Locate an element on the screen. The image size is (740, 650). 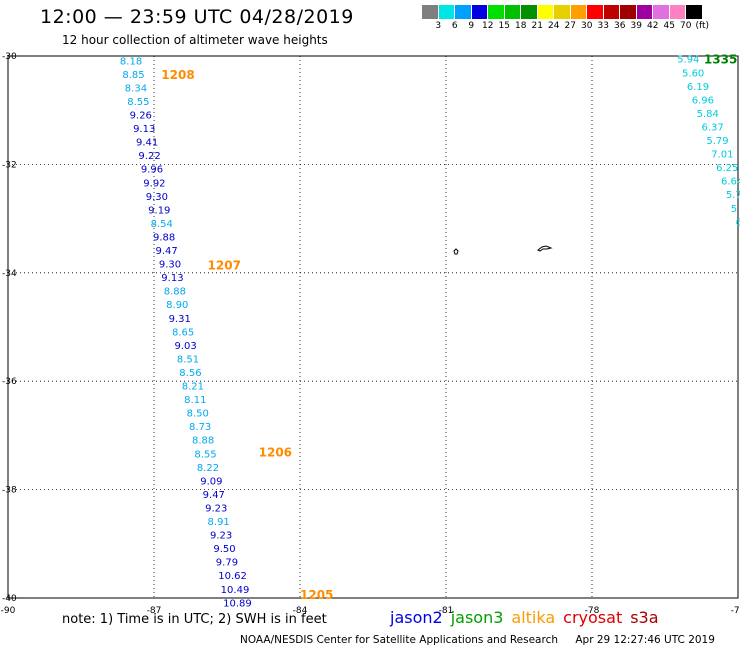
wave-height-value: 9.31 is located at coordinates (180, 319).